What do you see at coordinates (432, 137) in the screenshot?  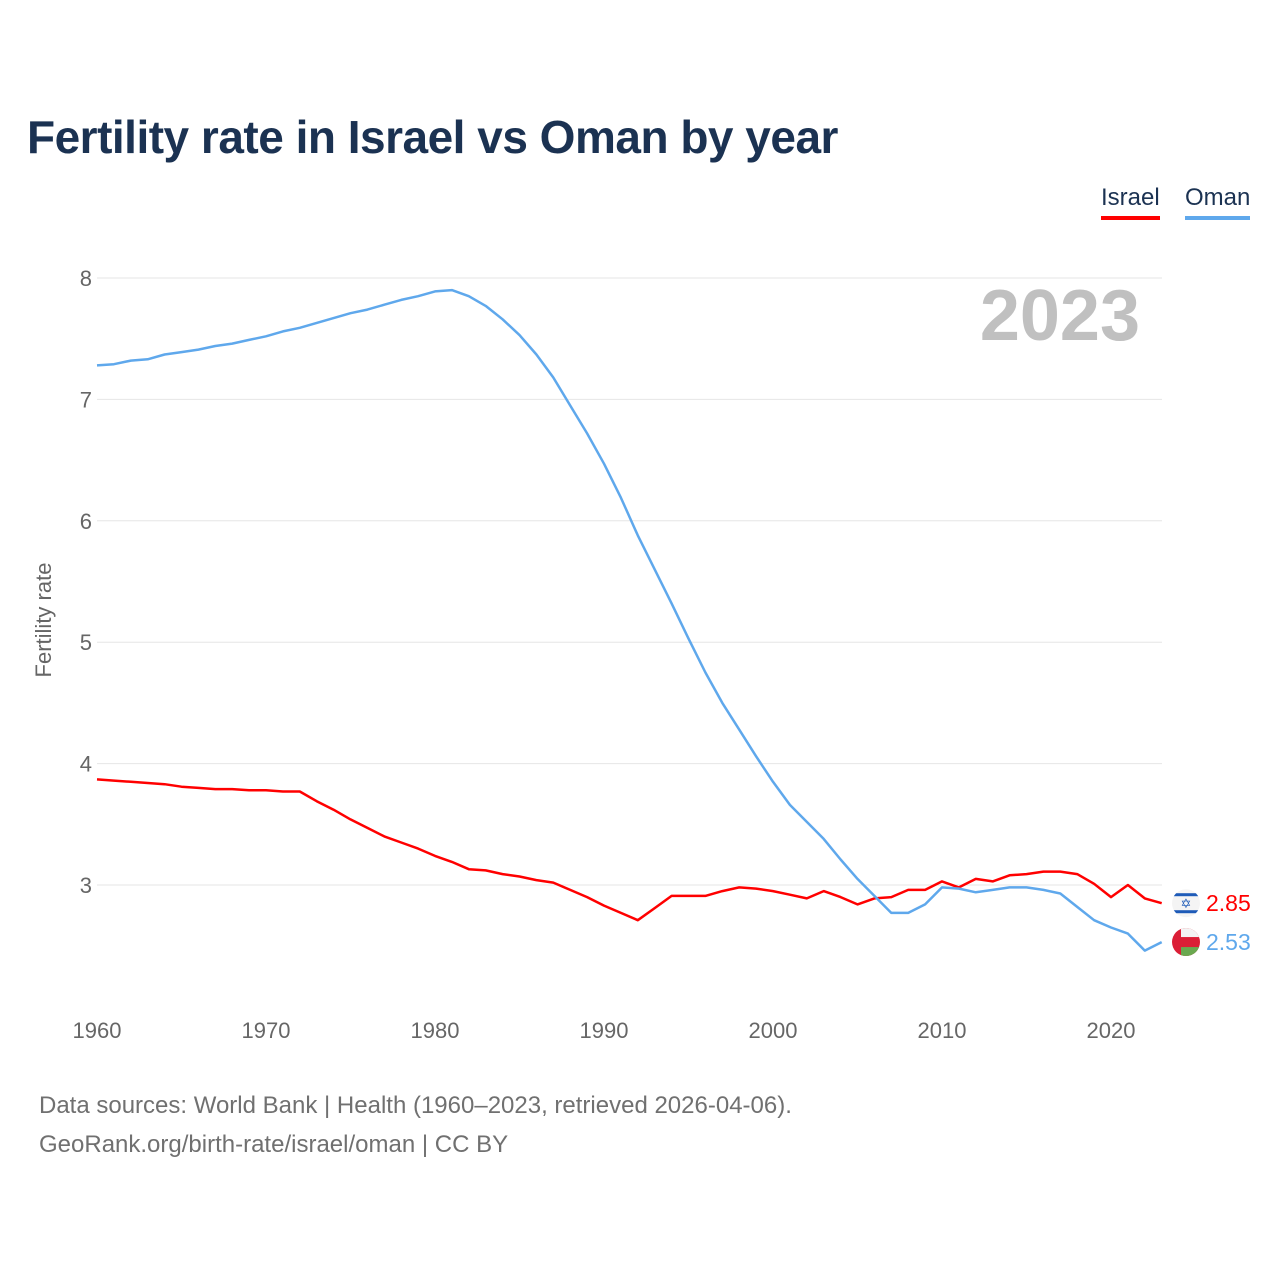 I see `chart-title: Fertility rate in Israel vs Oman by year` at bounding box center [432, 137].